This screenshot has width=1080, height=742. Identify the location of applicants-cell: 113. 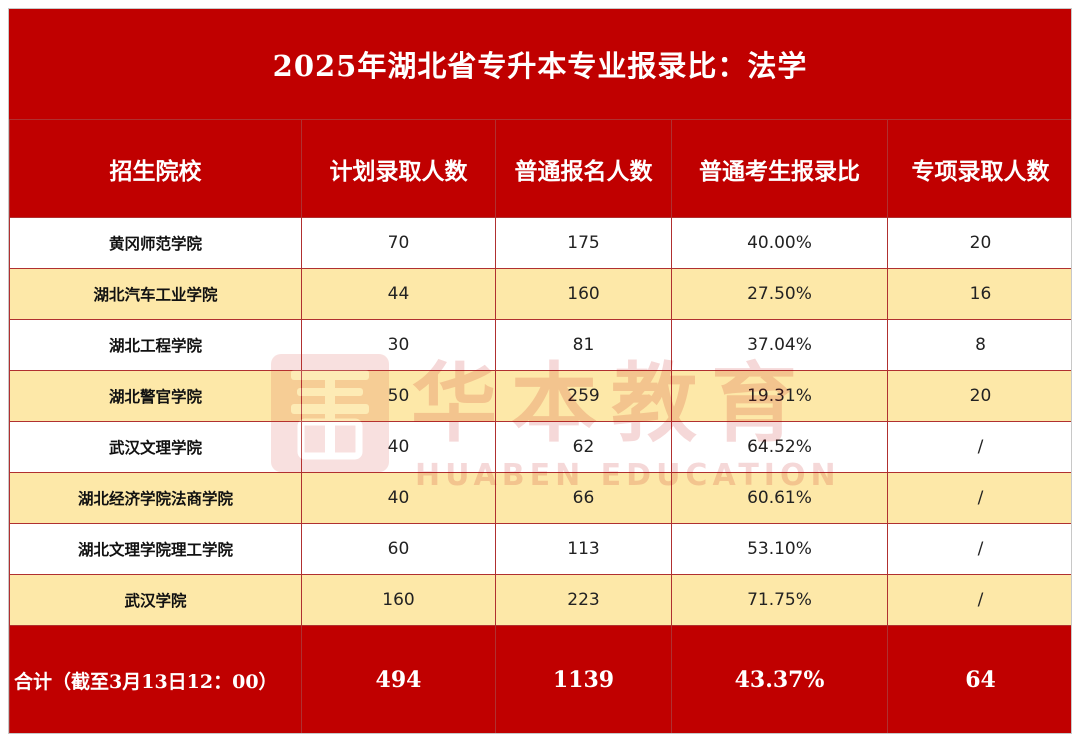
(583, 549).